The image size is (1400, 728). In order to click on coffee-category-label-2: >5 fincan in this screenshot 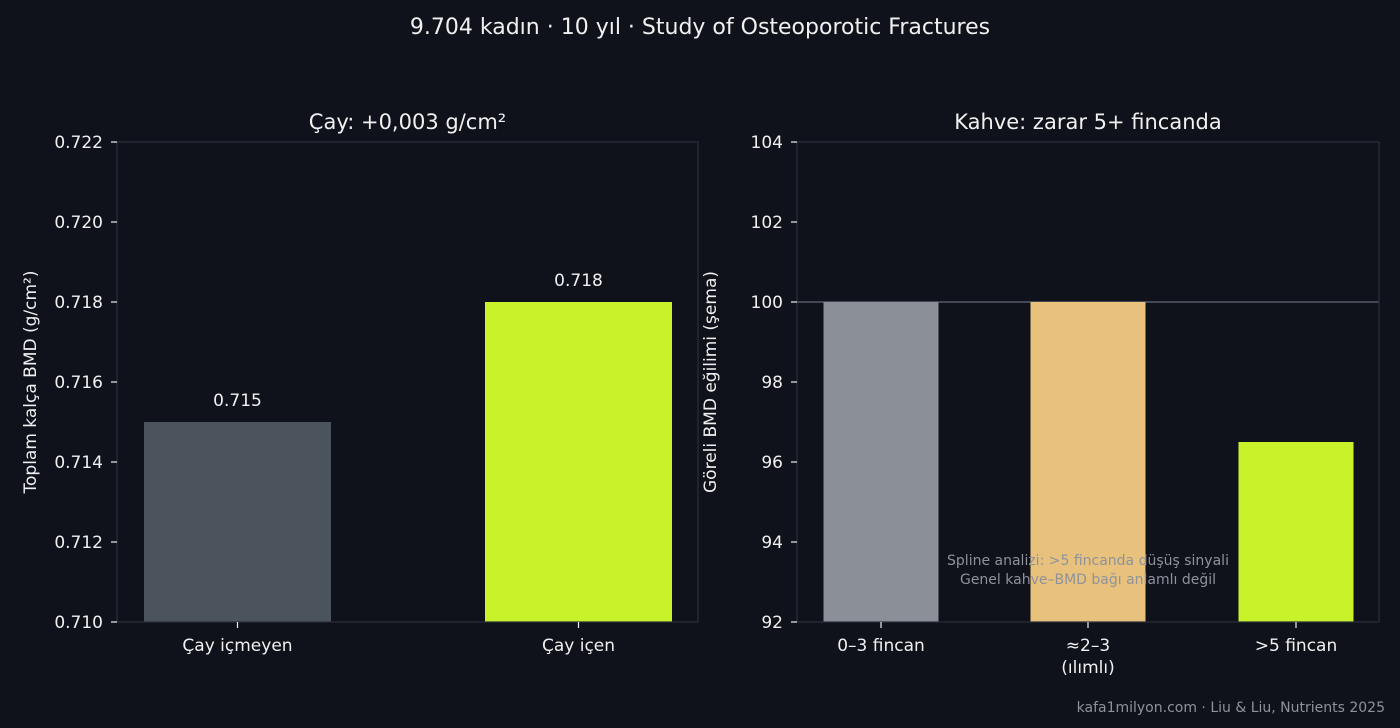, I will do `click(1296, 646)`.